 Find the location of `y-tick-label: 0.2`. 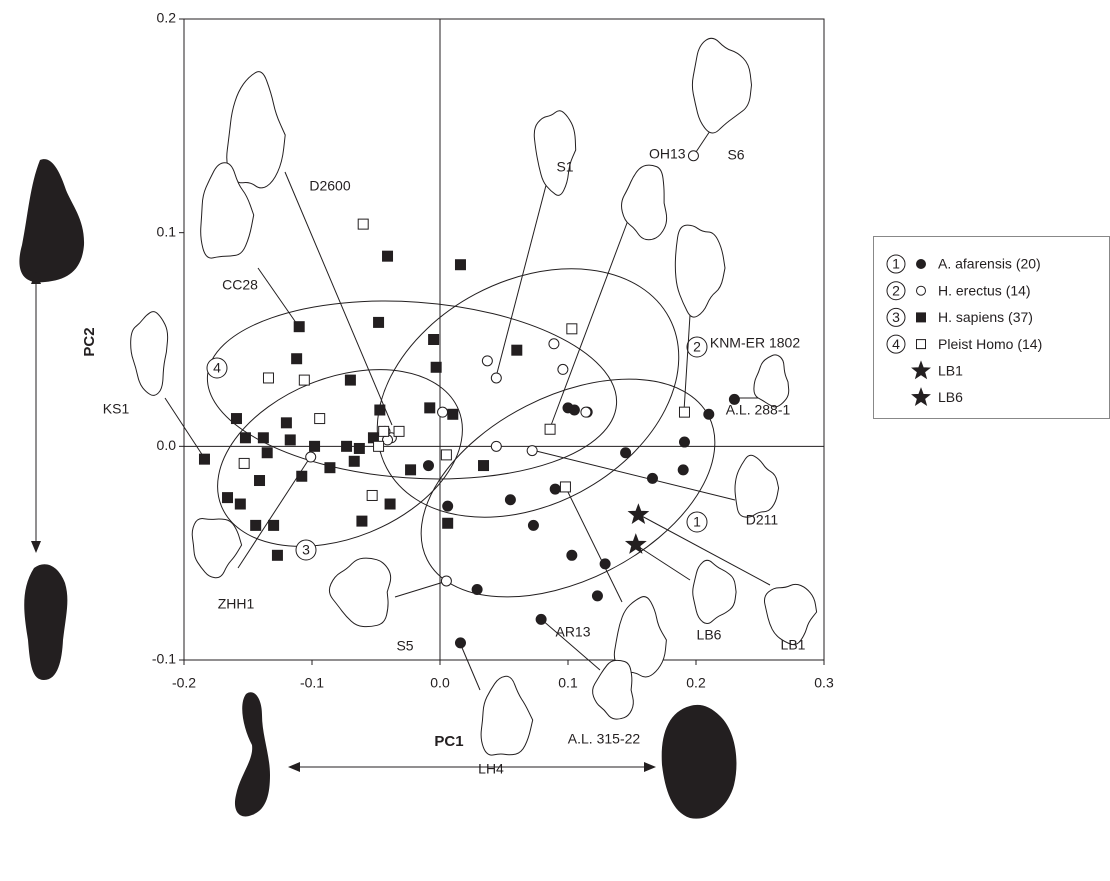

y-tick-label: 0.2 is located at coordinates (167, 18).